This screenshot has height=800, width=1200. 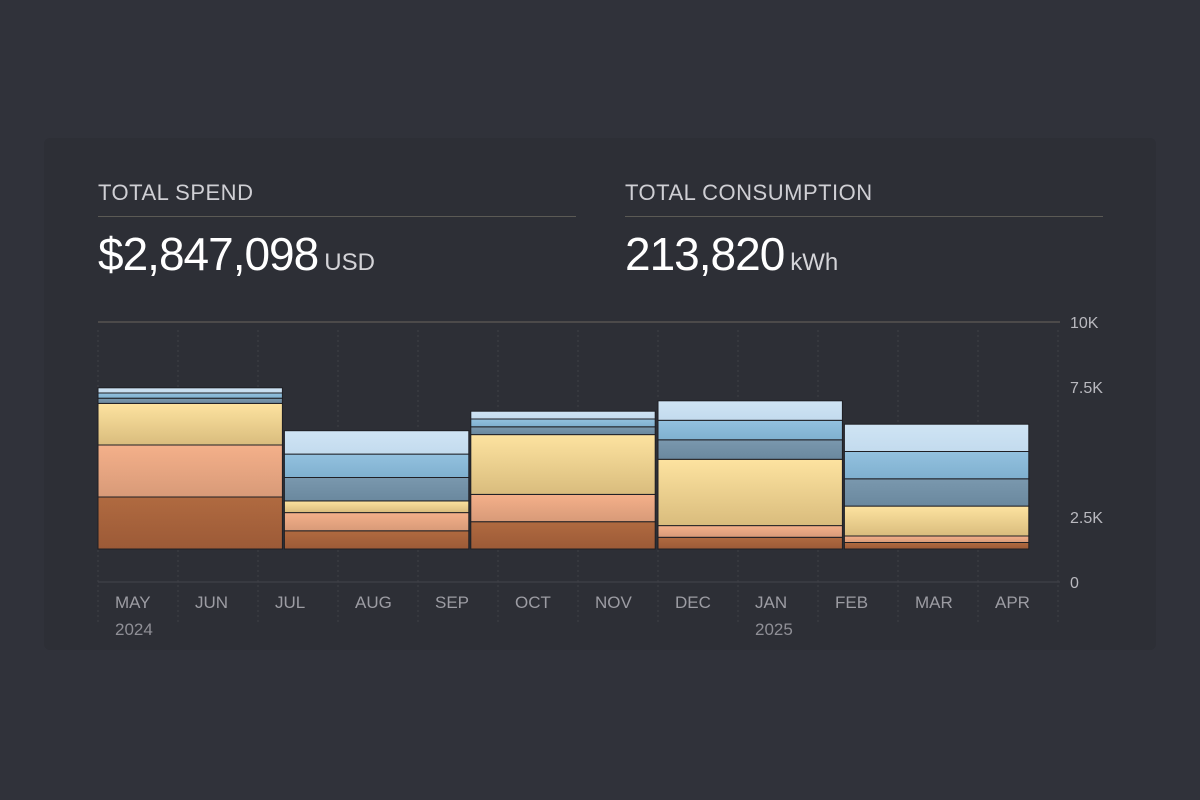 I want to click on x-tick-label: MAR, so click(x=934, y=602).